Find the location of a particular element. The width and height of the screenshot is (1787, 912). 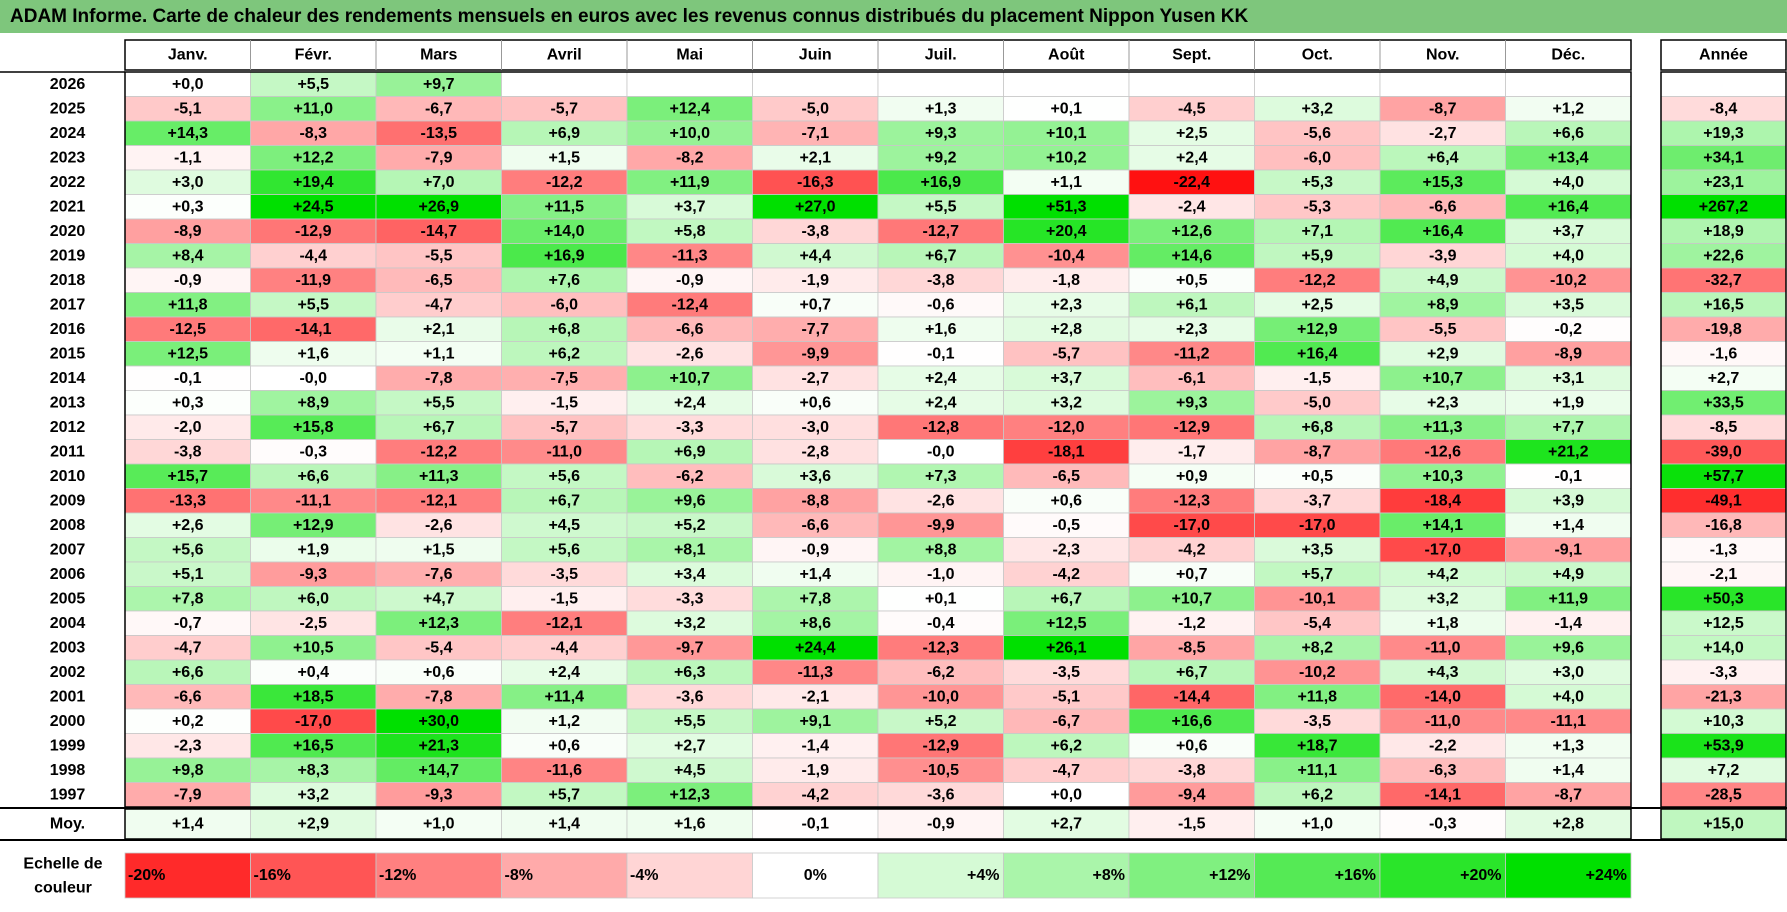

cell-value: -0,7 is located at coordinates (188, 623).